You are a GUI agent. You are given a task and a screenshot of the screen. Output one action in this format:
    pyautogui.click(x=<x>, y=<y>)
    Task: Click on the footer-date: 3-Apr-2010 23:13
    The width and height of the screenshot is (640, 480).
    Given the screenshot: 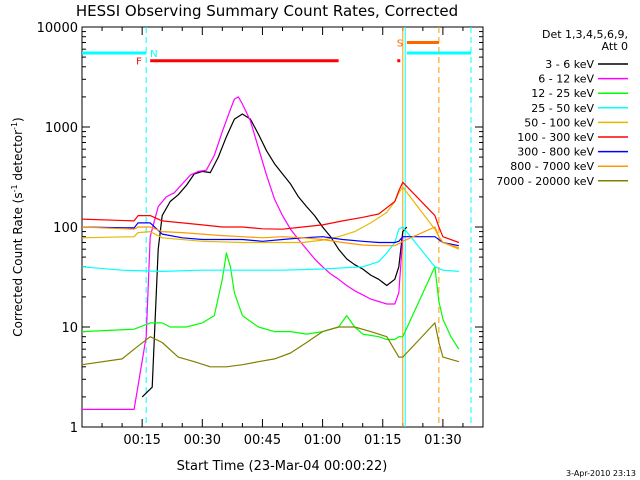 What is the action you would take?
    pyautogui.click(x=601, y=473)
    